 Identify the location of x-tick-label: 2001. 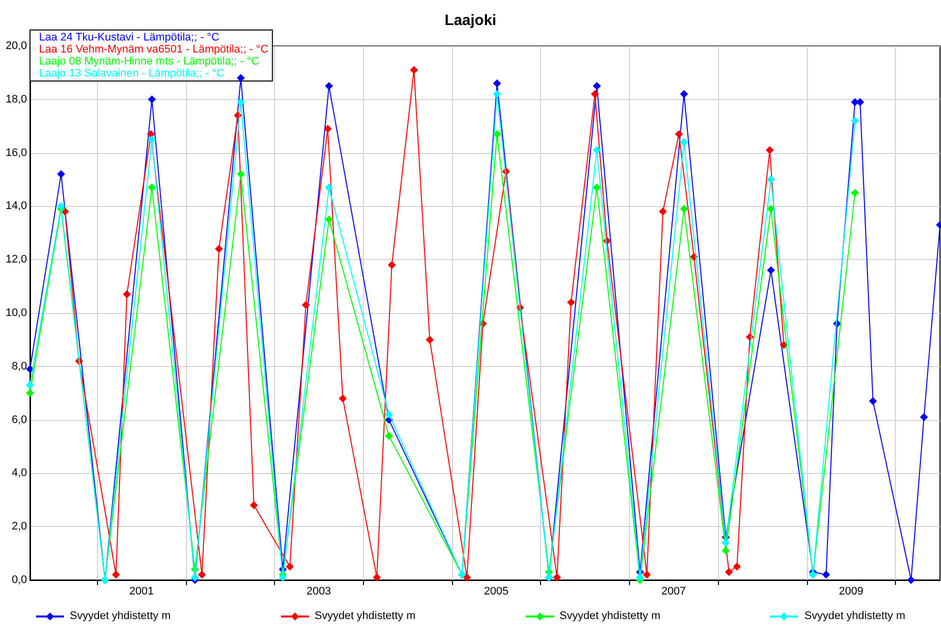
(141, 592).